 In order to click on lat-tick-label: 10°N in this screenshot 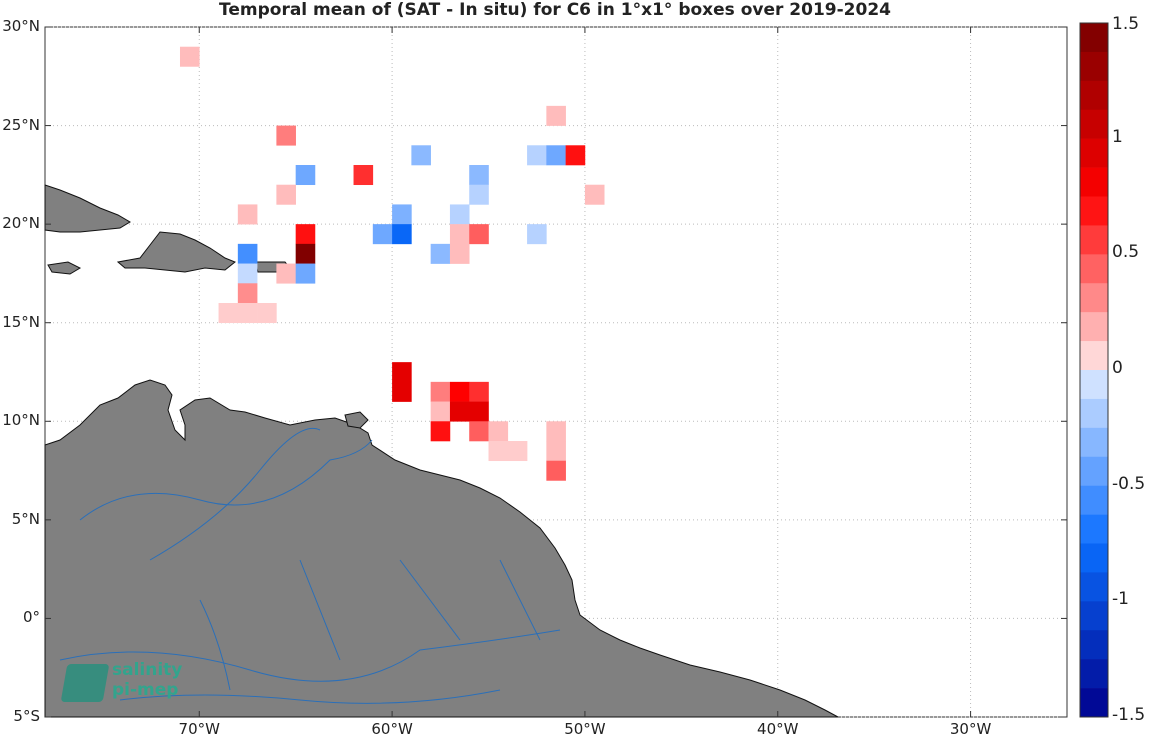, I will do `click(21, 420)`.